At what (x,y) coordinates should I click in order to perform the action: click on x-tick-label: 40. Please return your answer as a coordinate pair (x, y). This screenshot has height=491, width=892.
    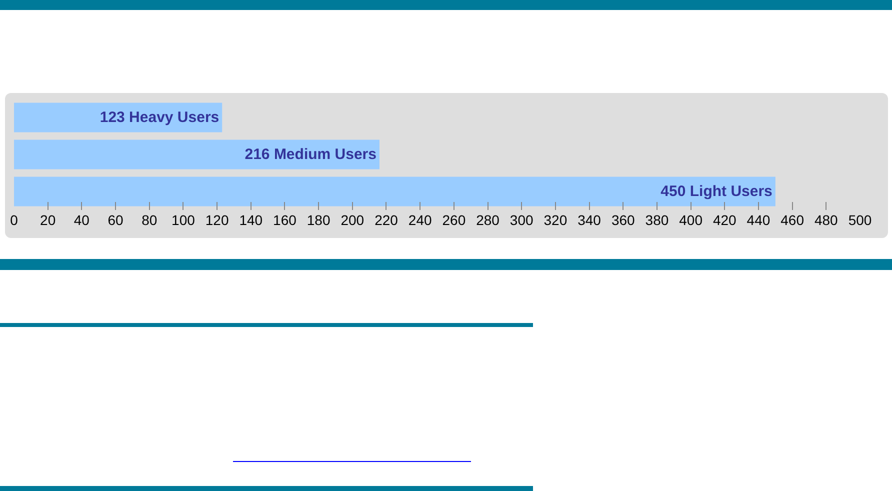
    Looking at the image, I should click on (82, 220).